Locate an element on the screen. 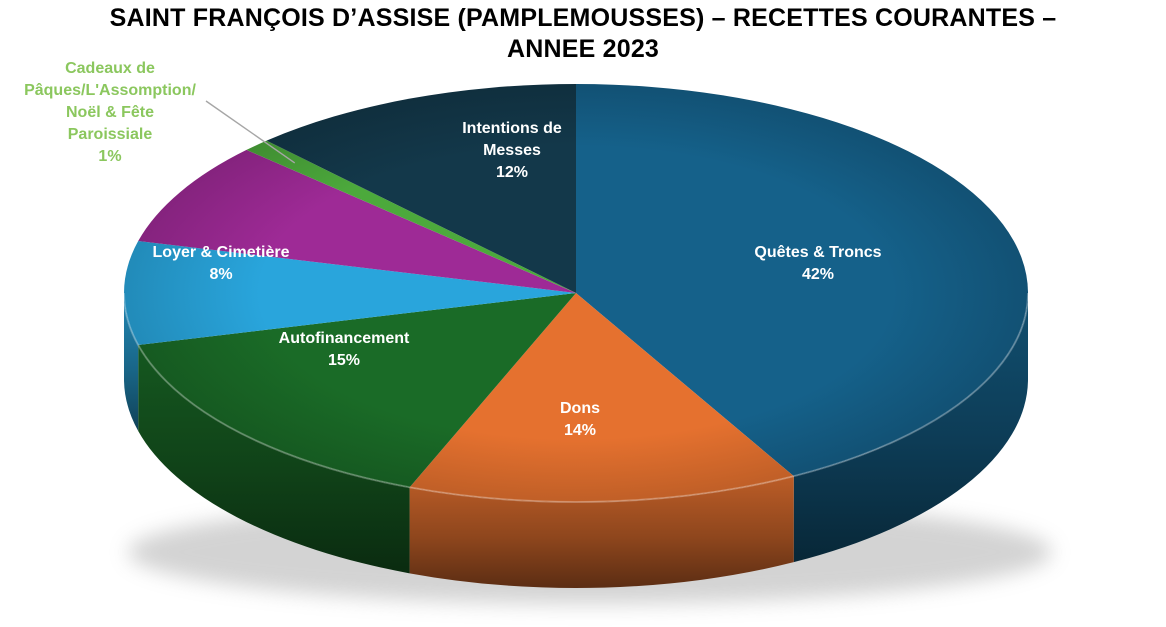 Image resolution: width=1166 pixels, height=627 pixels. pie-slice-unlabeled is located at coordinates (357, 221).